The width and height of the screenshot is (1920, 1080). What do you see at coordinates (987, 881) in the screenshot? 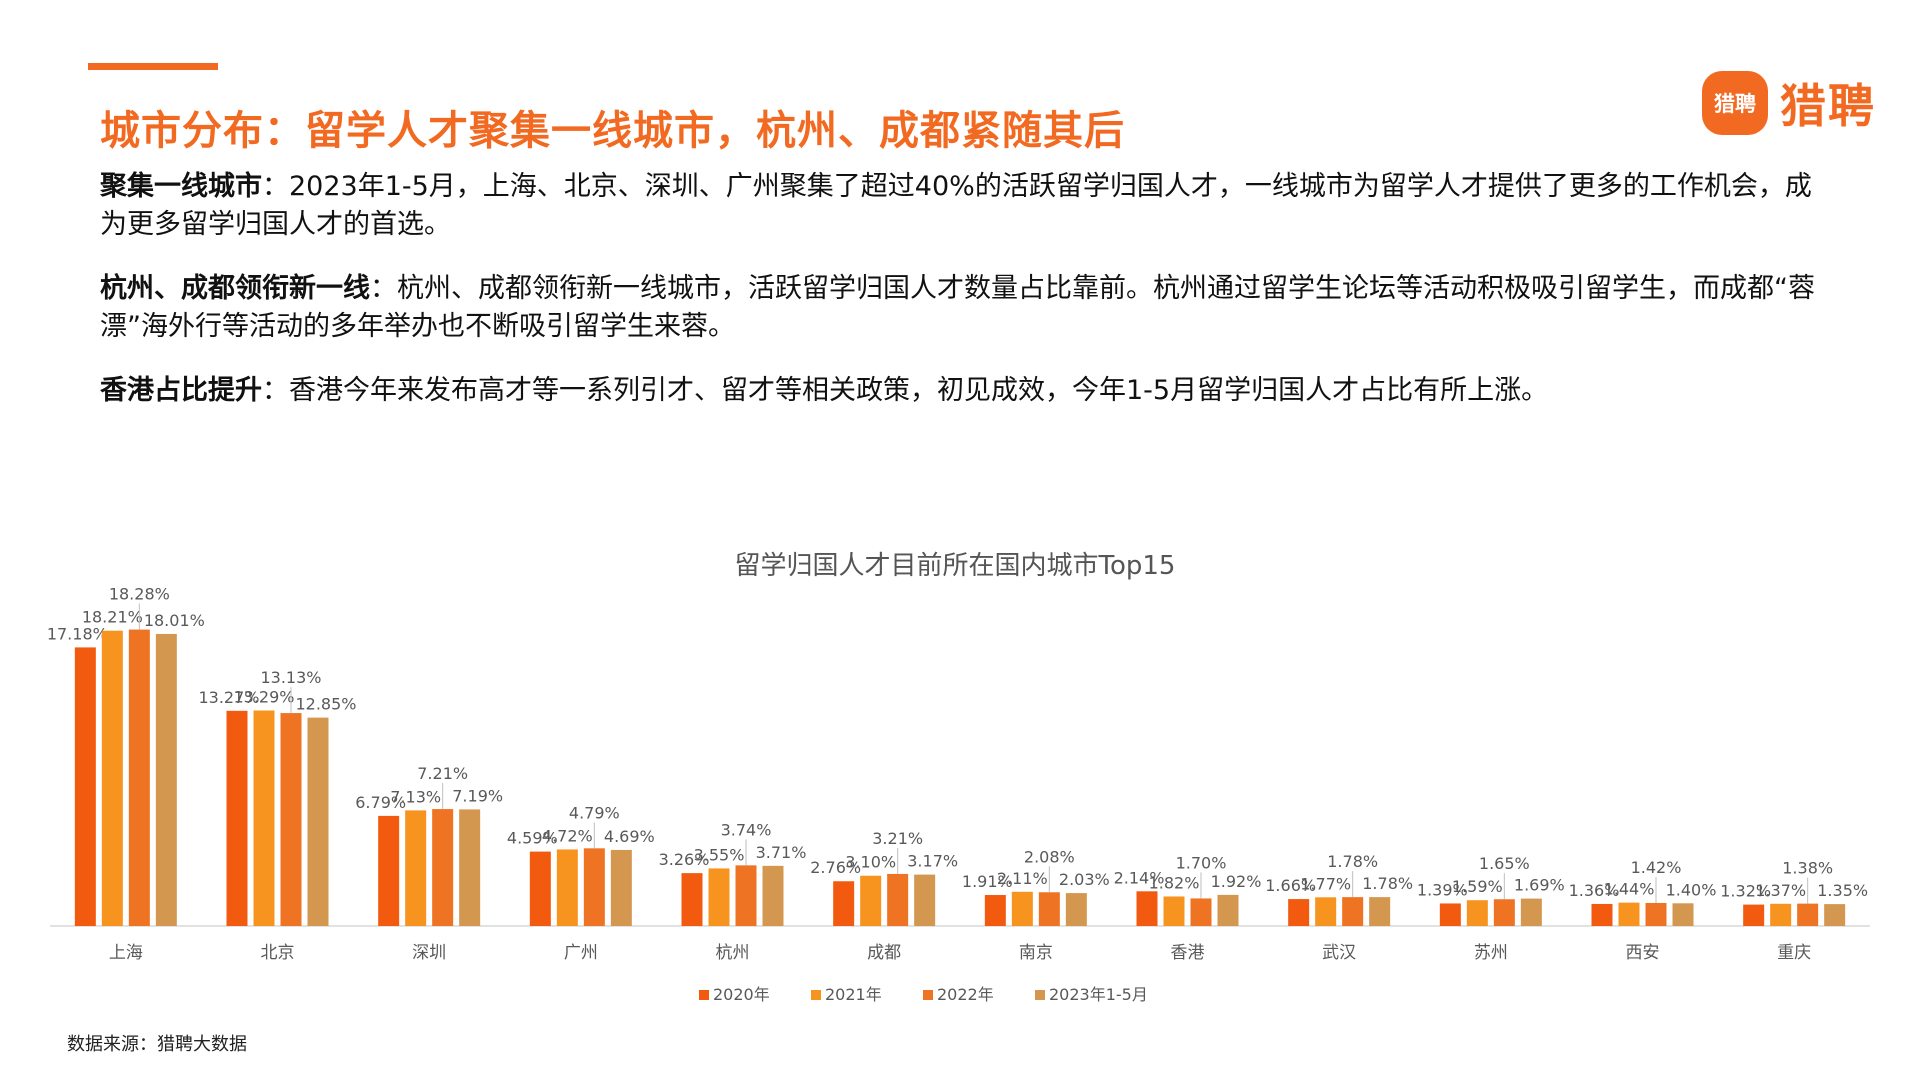
I see `data-label: 1.91%` at bounding box center [987, 881].